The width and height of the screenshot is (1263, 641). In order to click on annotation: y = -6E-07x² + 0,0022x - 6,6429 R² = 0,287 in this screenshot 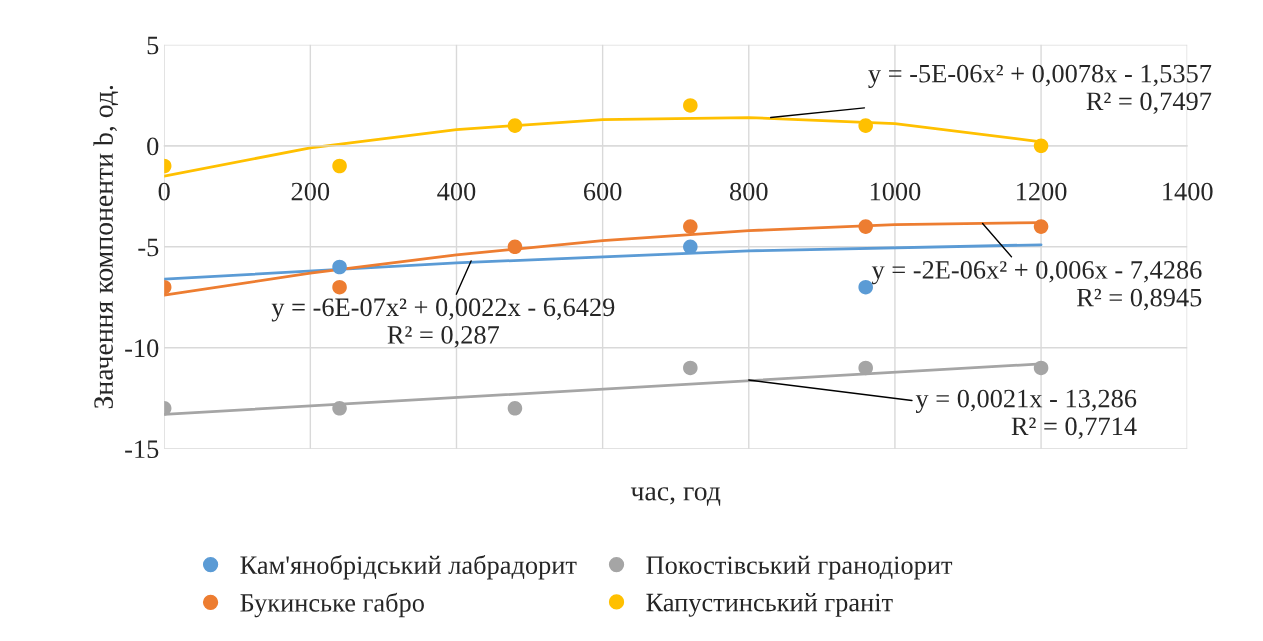, I will do `click(443, 323)`.